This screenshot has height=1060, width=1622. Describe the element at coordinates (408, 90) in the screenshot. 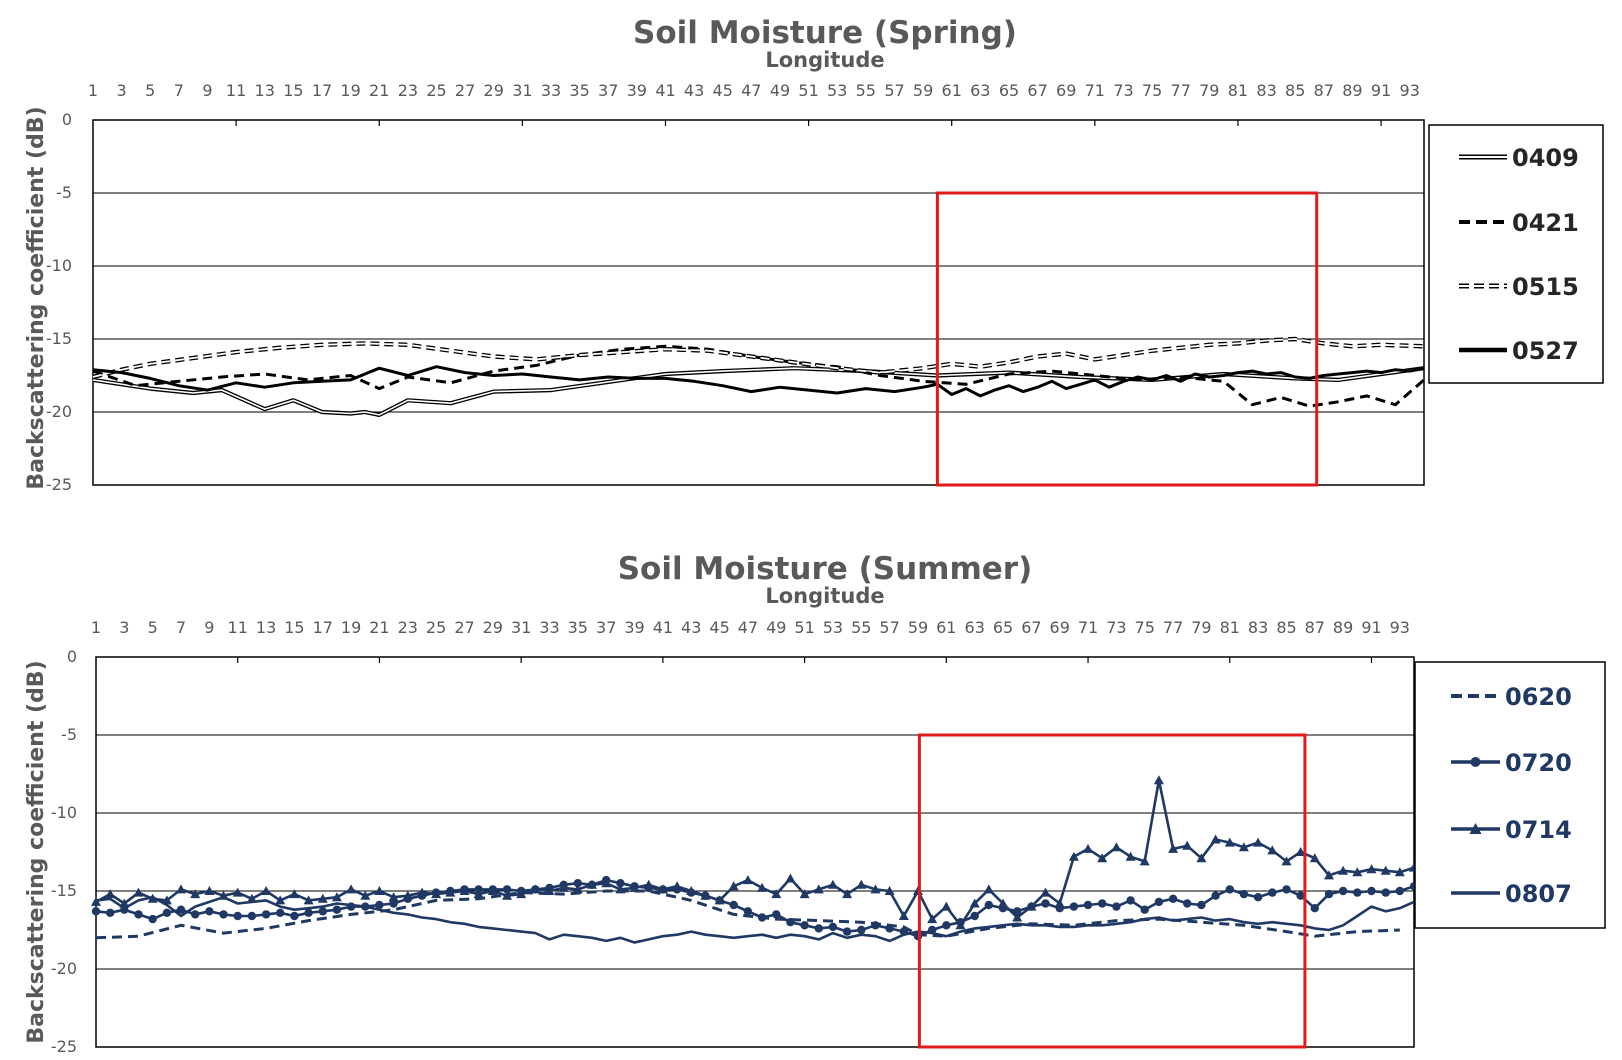

I see `x-tick-label: 23` at that location.